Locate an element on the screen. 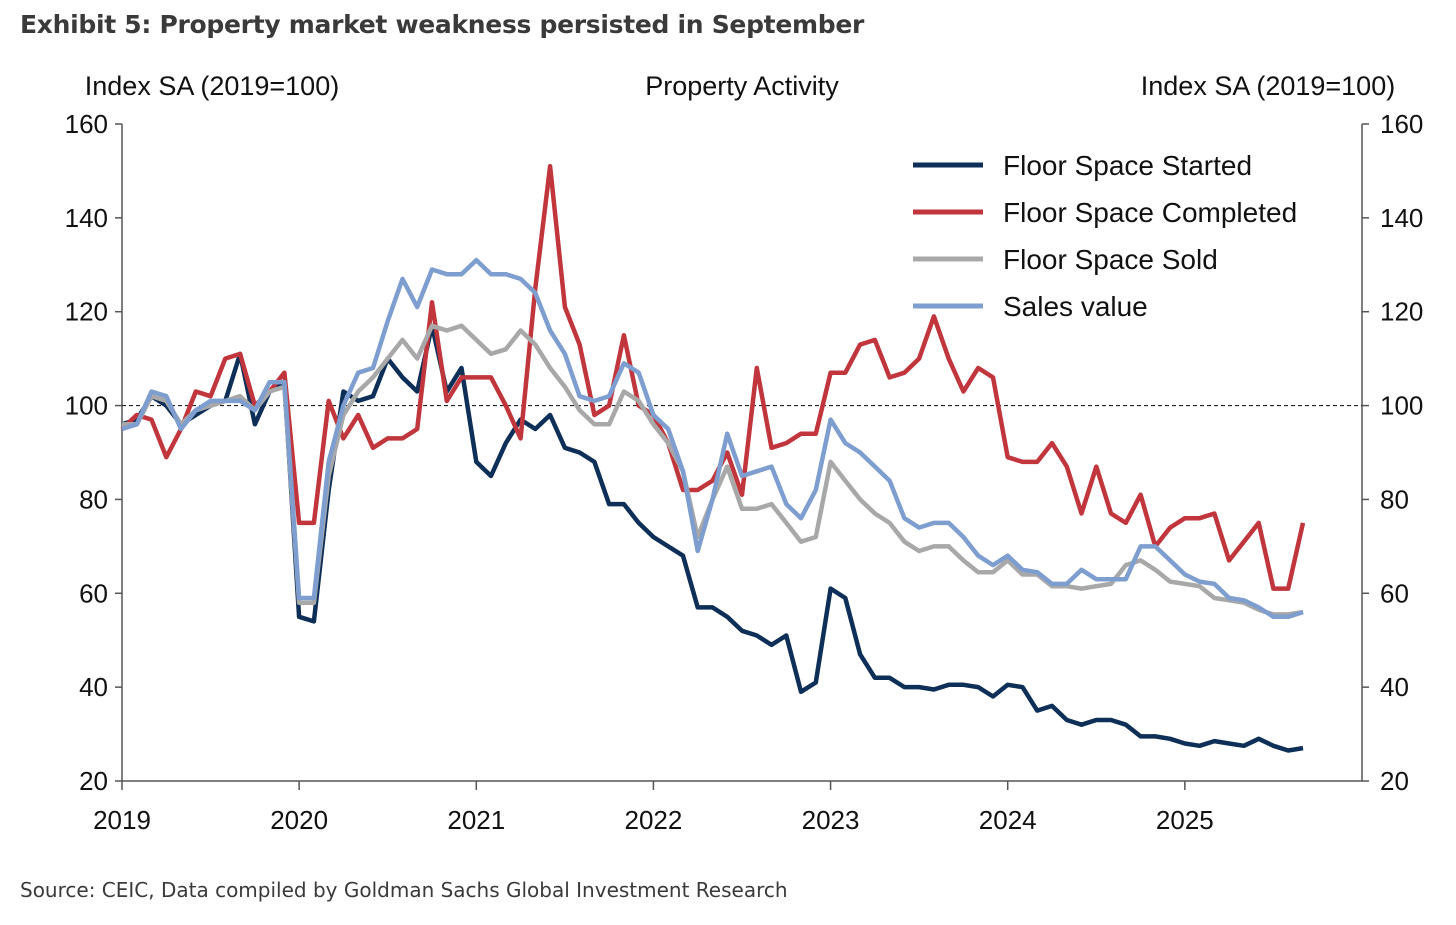 This screenshot has height=925, width=1456. y-tick-label-left: 60 is located at coordinates (93, 593).